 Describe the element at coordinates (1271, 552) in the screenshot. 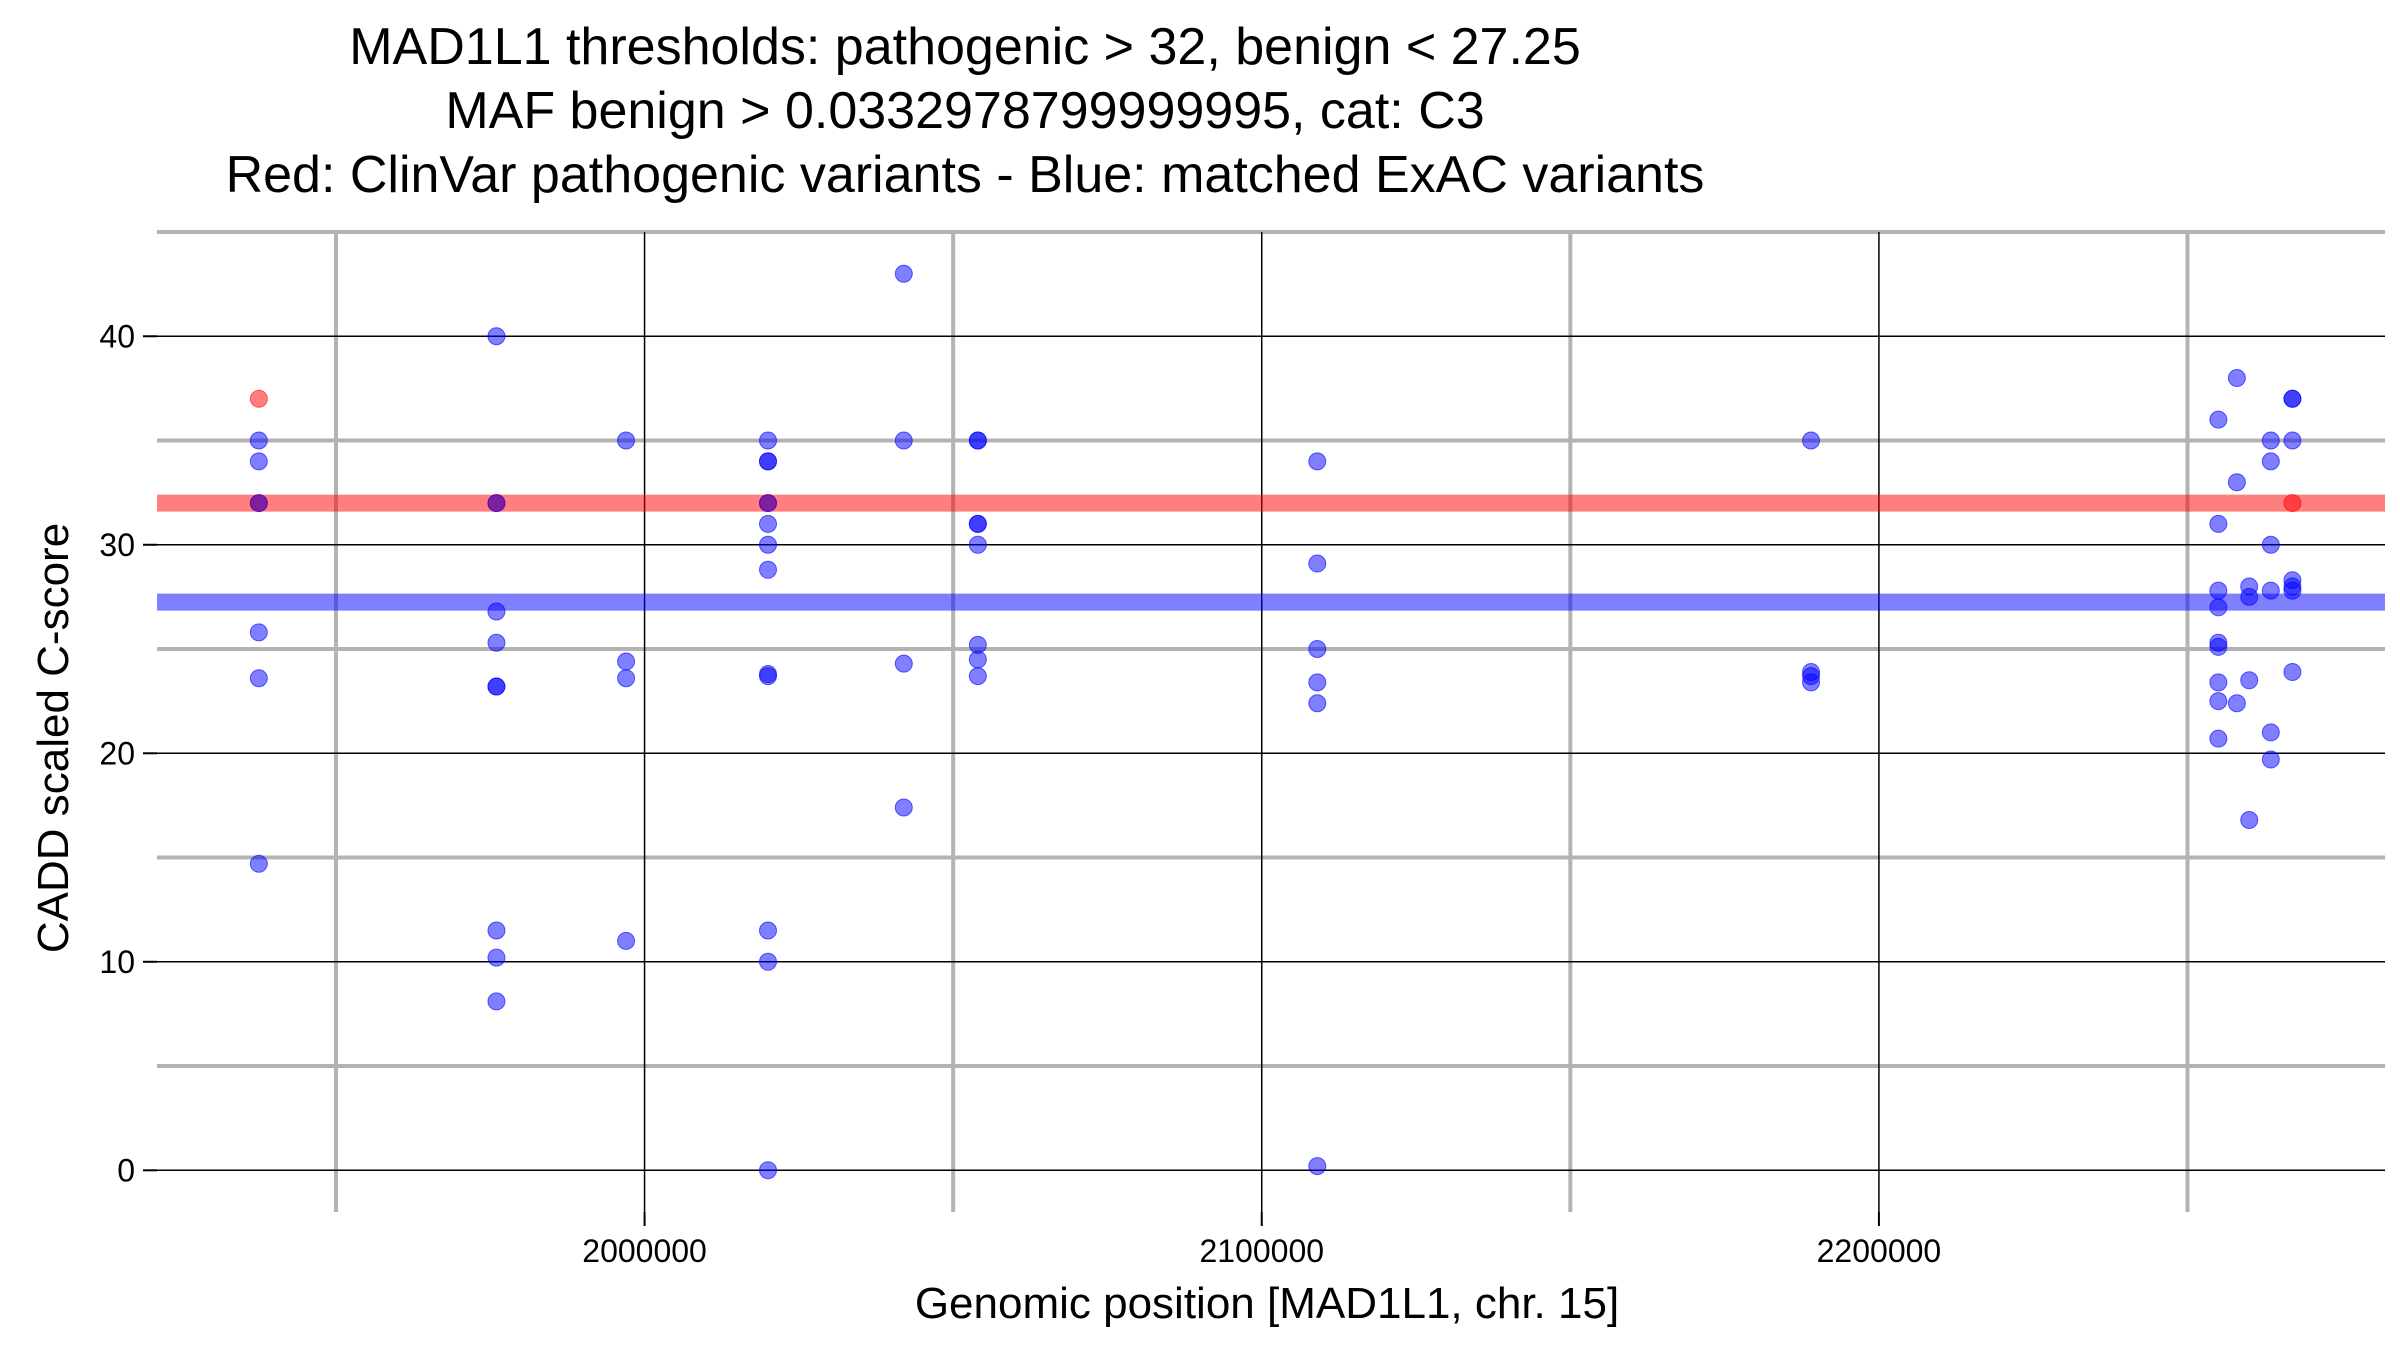

I see `threshold-lines` at that location.